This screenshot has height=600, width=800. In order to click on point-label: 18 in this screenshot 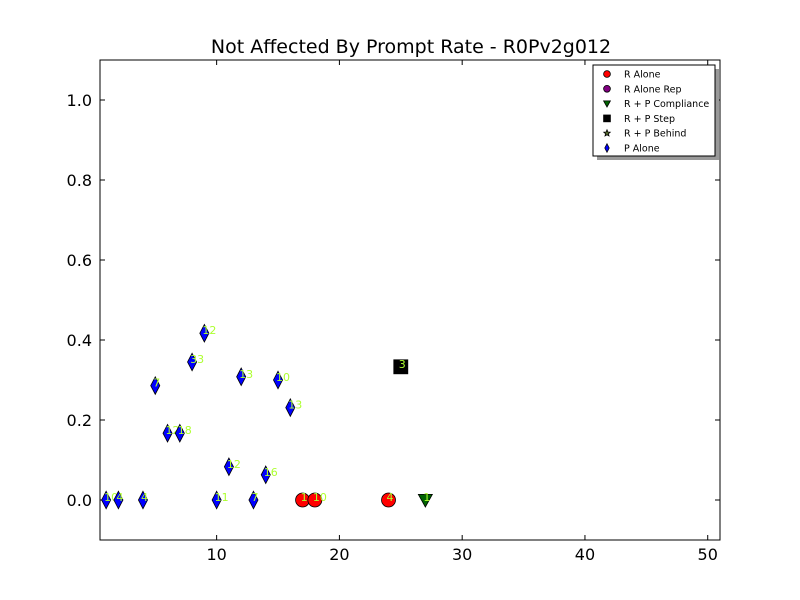, I will do `click(185, 430)`.